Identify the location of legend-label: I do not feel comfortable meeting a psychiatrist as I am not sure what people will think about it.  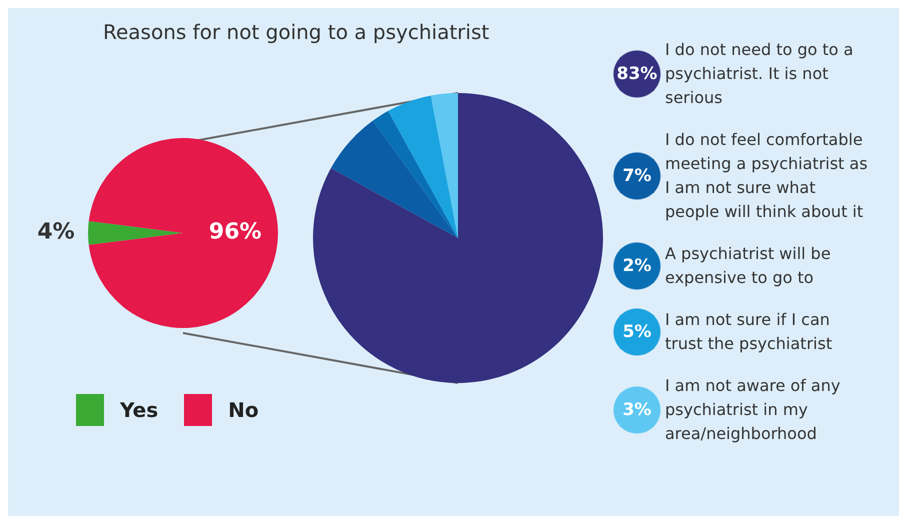
(767, 176).